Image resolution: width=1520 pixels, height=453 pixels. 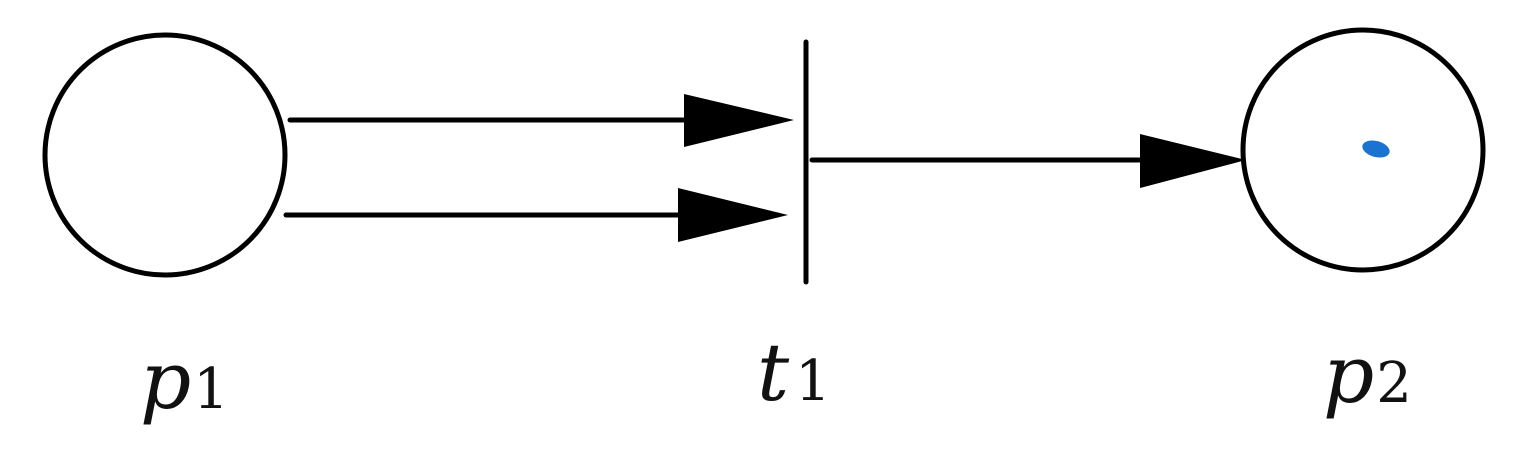 I want to click on label-p2: p2, so click(x=1367, y=374).